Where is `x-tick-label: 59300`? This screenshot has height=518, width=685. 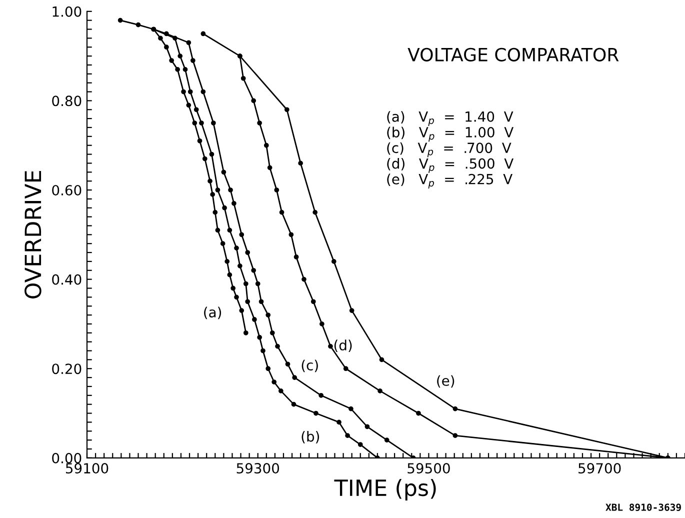 x-tick-label: 59300 is located at coordinates (258, 468).